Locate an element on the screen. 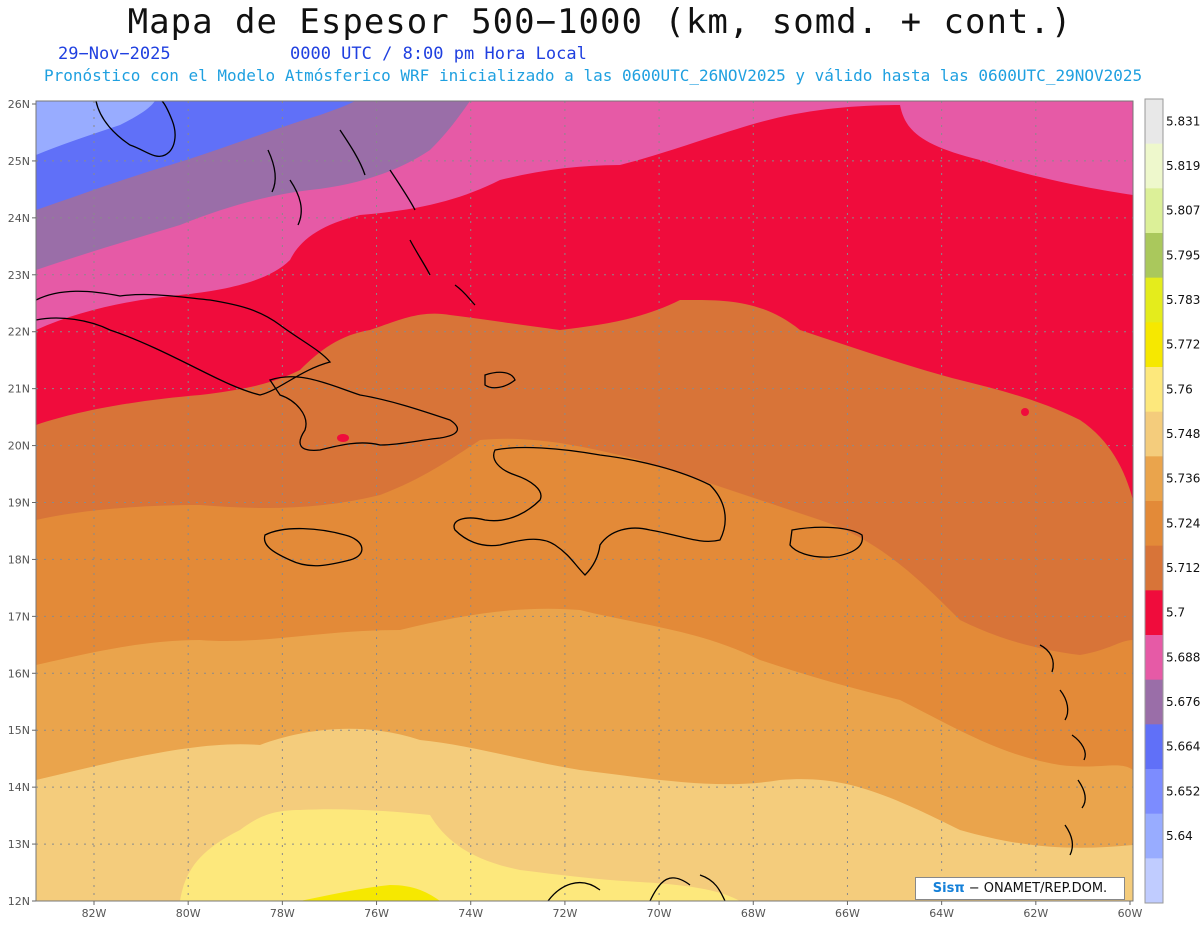 This screenshot has width=1200, height=927. lon-label: 70W is located at coordinates (659, 913).